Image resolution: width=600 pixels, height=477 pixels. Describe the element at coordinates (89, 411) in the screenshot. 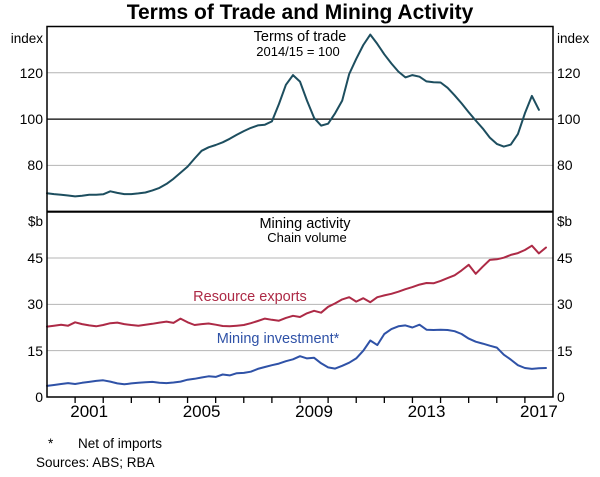

I see `x-tick-label-2001: 2001` at that location.